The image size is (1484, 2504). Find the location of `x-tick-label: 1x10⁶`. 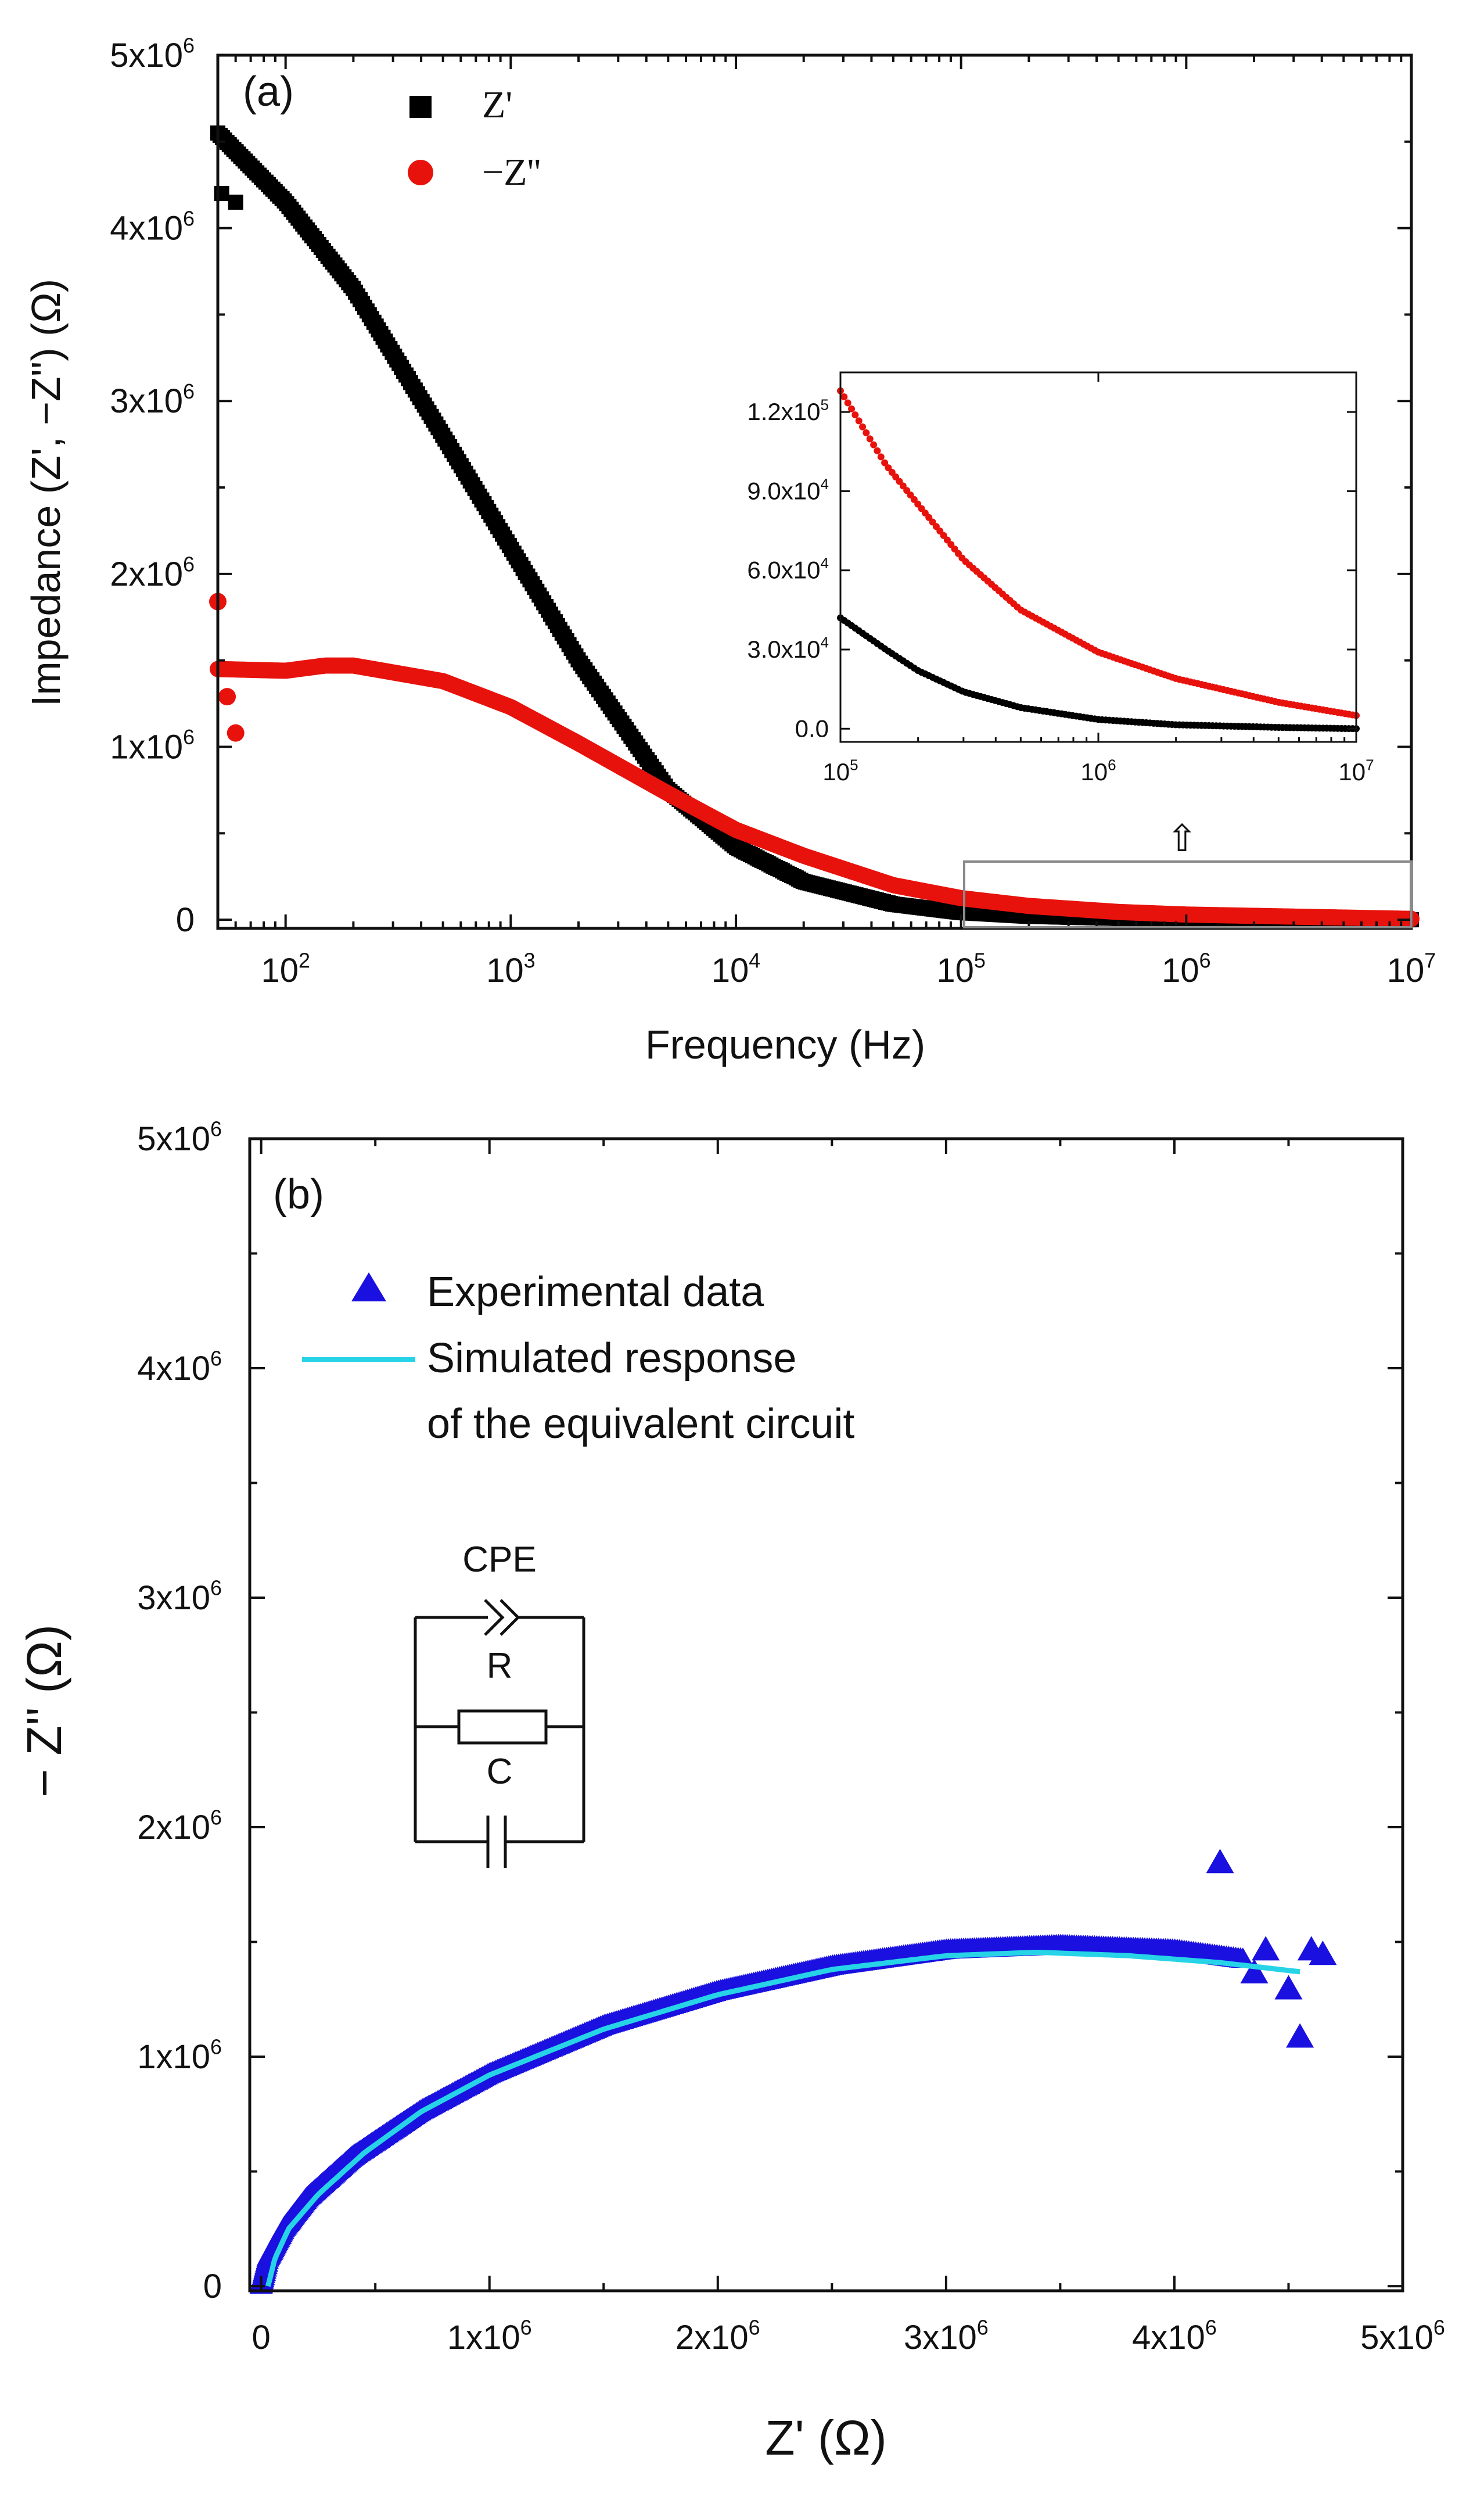

x-tick-label: 1x10⁶ is located at coordinates (489, 2336).